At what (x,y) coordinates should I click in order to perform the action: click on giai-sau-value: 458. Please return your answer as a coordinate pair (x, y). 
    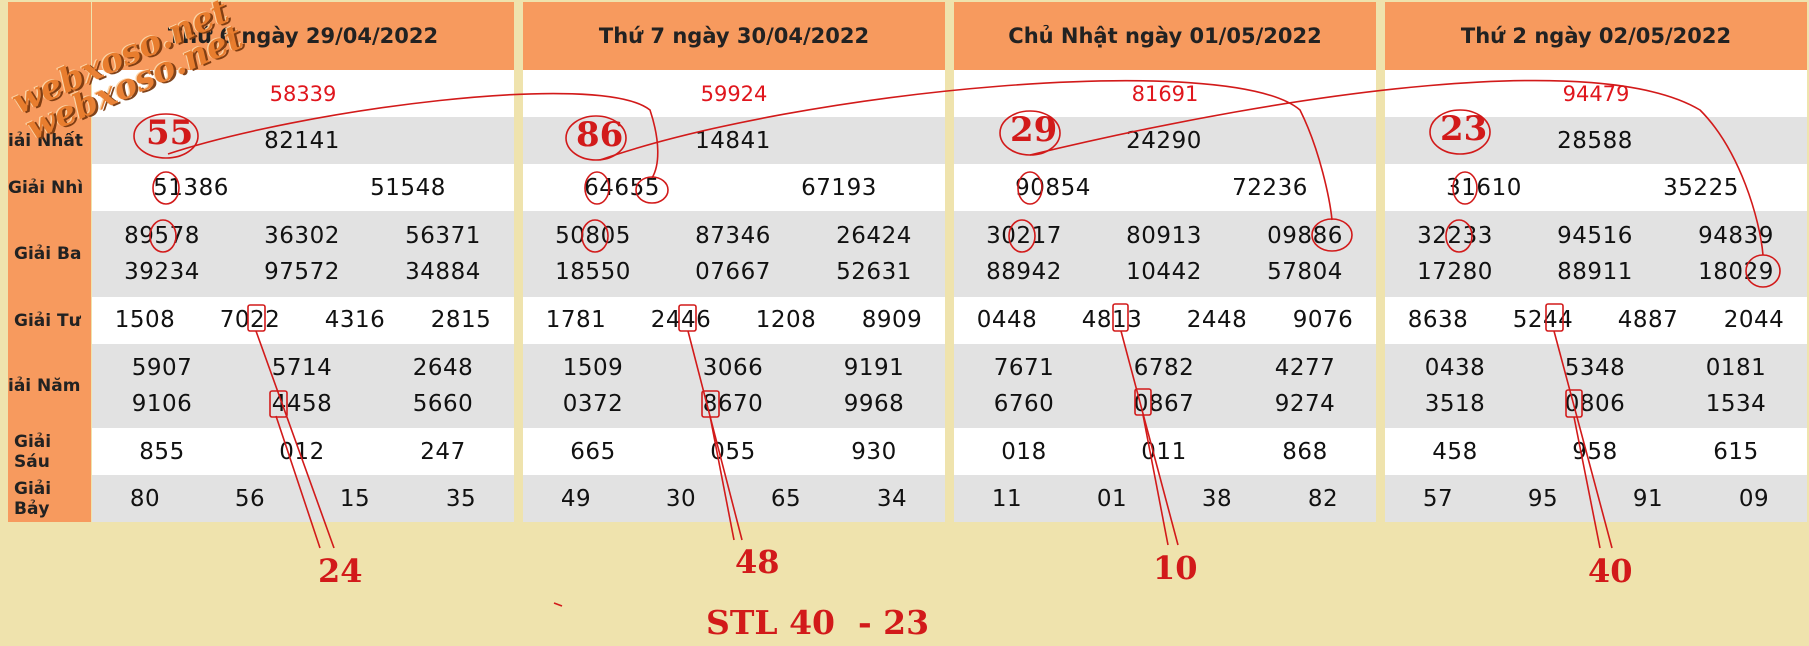
    Looking at the image, I should click on (1455, 452).